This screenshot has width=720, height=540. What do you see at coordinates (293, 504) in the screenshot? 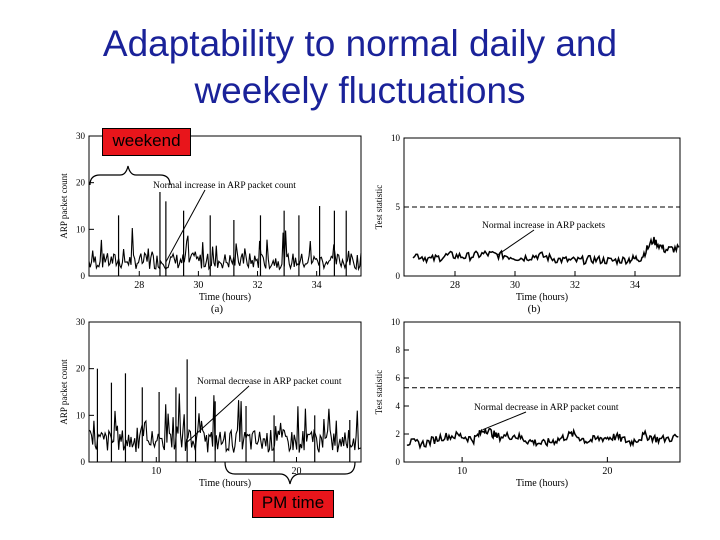
I see `pm-time-tag: PM time` at bounding box center [293, 504].